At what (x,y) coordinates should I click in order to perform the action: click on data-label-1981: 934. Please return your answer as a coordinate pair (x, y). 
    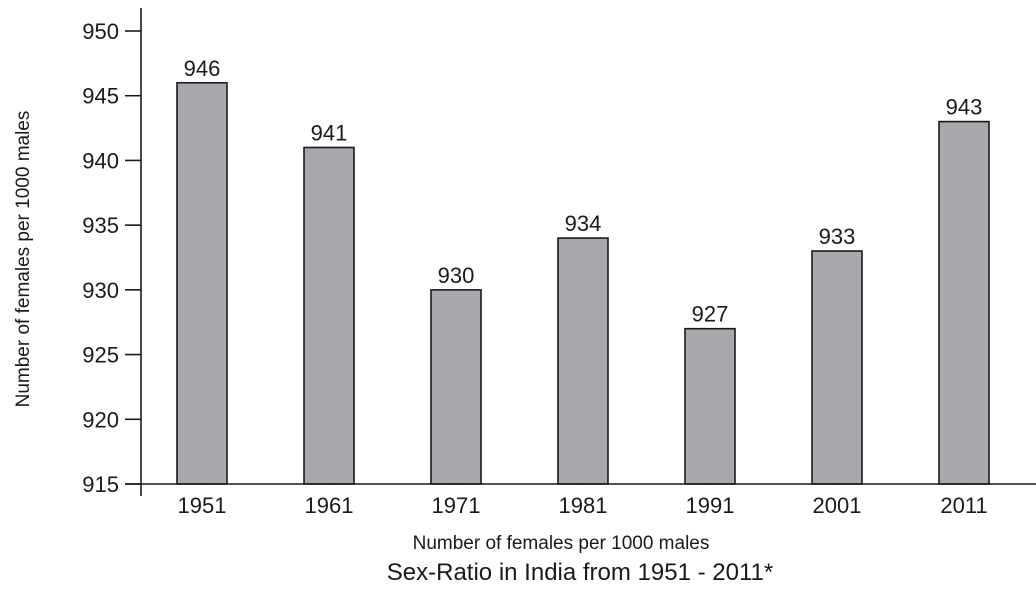
    Looking at the image, I should click on (583, 223).